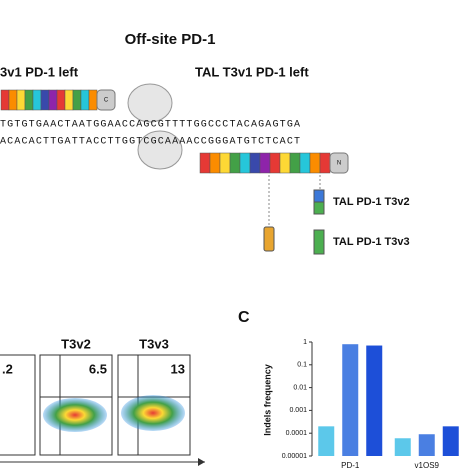 This screenshot has width=474, height=474. Describe the element at coordinates (7, 368) in the screenshot. I see `flow-value: .2` at that location.